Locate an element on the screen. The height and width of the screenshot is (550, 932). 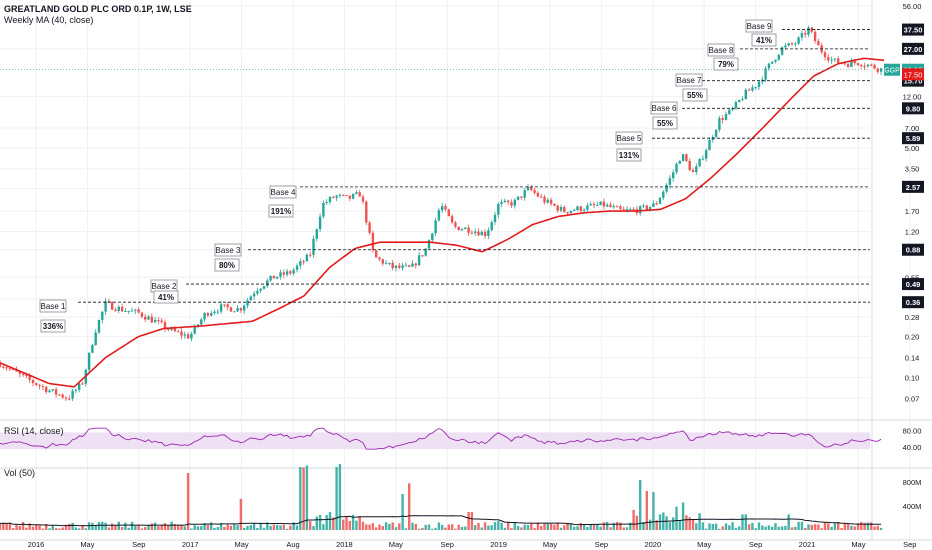
base-annotation: Base 3 80% is located at coordinates (228, 257).